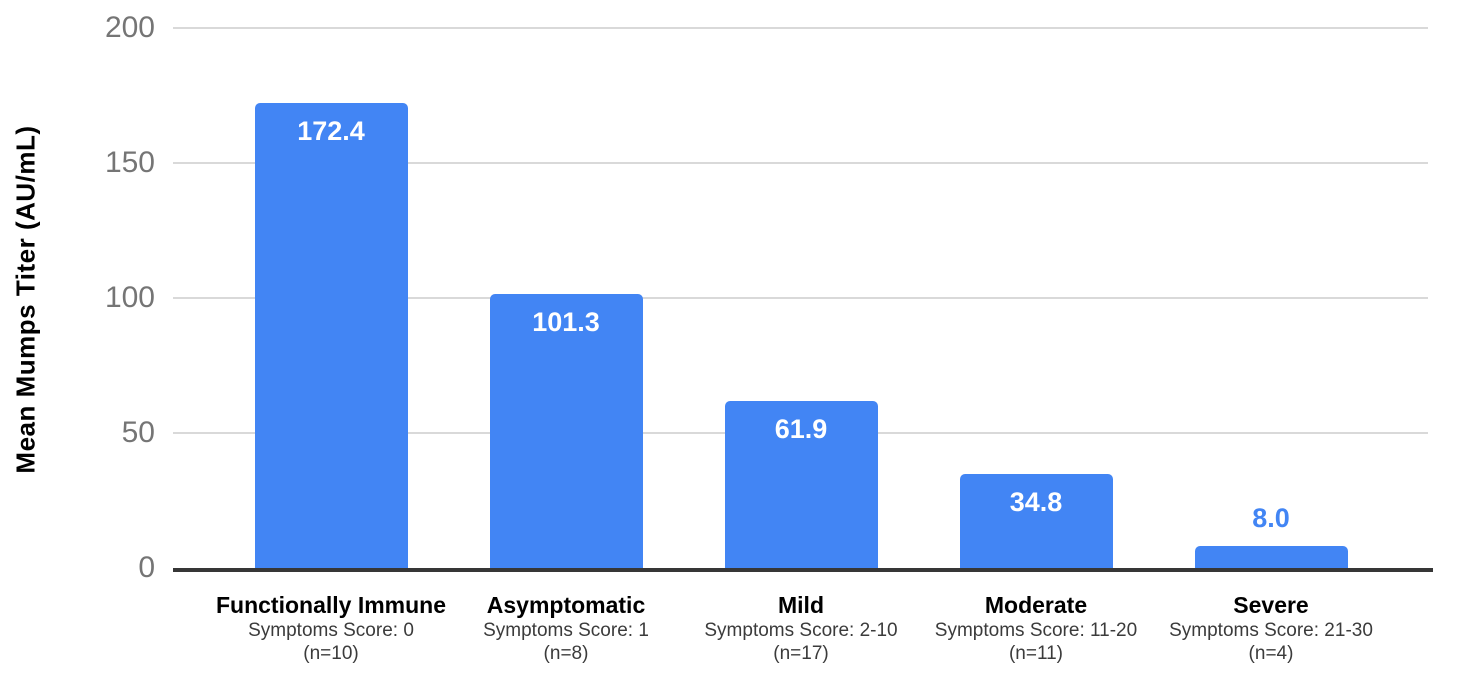  Describe the element at coordinates (801, 605) in the screenshot. I see `category-name: Mild` at that location.